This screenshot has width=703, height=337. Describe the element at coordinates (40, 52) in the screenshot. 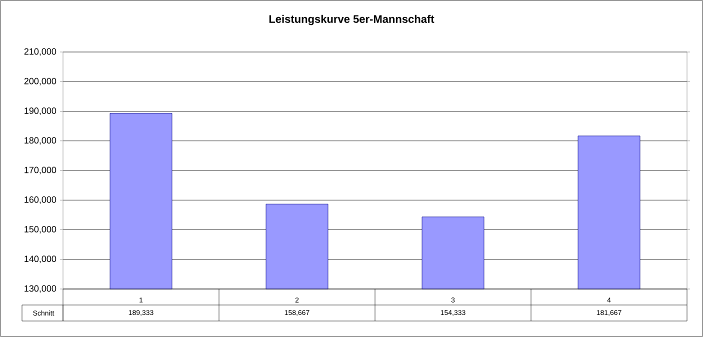

I see `y-tick-label: 210,000` at that location.